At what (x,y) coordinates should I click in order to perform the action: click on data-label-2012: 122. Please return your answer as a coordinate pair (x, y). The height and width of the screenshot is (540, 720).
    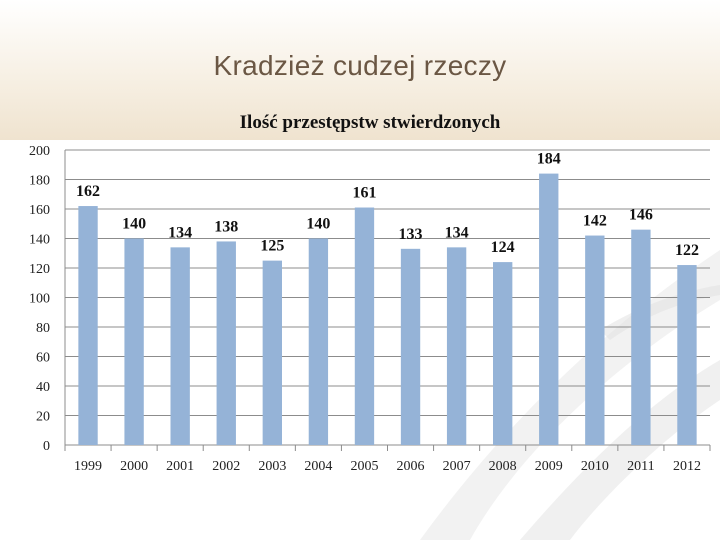
    Looking at the image, I should click on (687, 250).